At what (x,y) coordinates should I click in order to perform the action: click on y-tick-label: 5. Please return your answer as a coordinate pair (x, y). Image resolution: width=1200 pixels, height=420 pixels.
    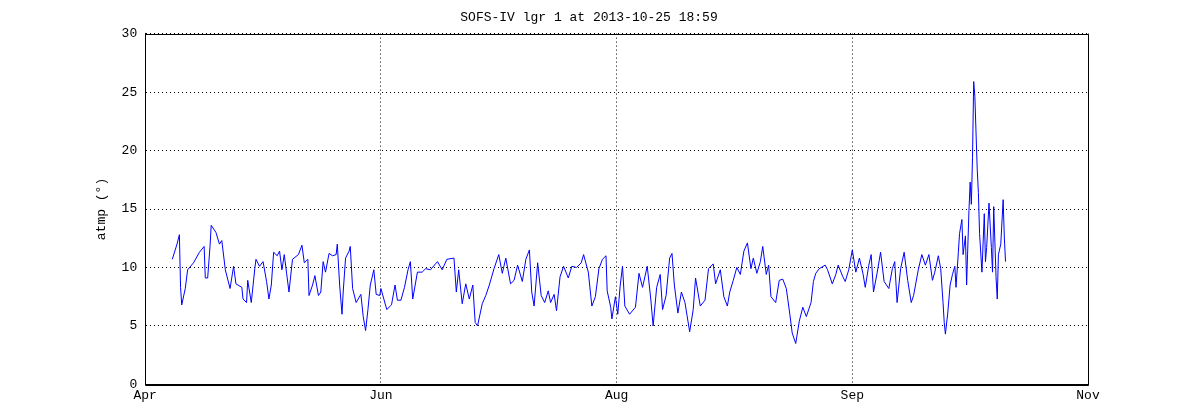
    Looking at the image, I should click on (133, 326).